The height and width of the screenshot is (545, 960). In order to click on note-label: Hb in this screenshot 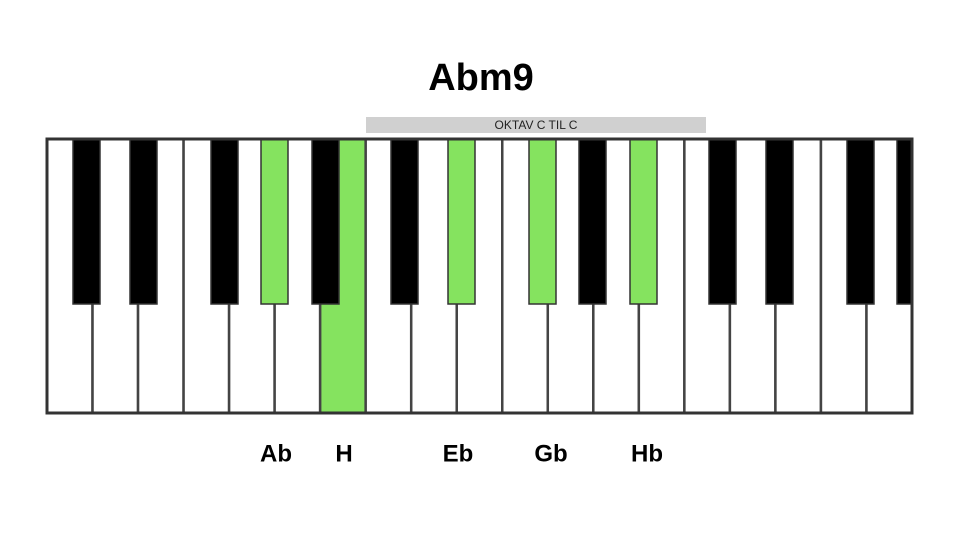, I will do `click(647, 453)`.